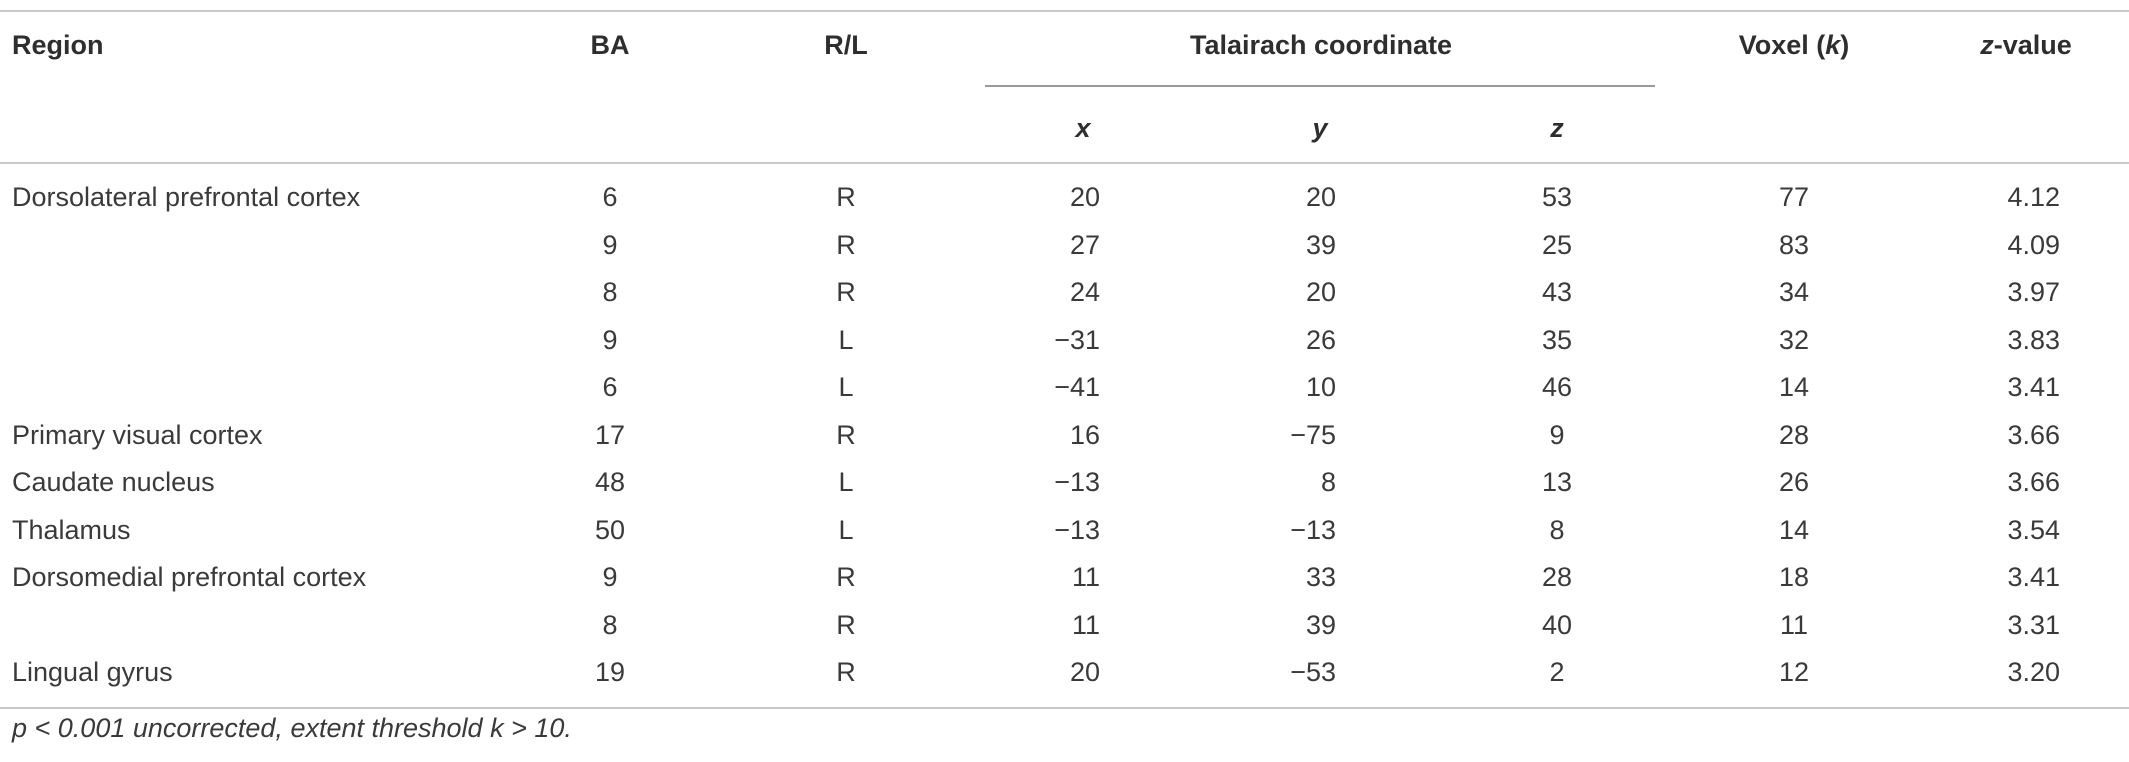 The height and width of the screenshot is (762, 2129). Describe the element at coordinates (1557, 339) in the screenshot. I see `cell-z: 35` at that location.